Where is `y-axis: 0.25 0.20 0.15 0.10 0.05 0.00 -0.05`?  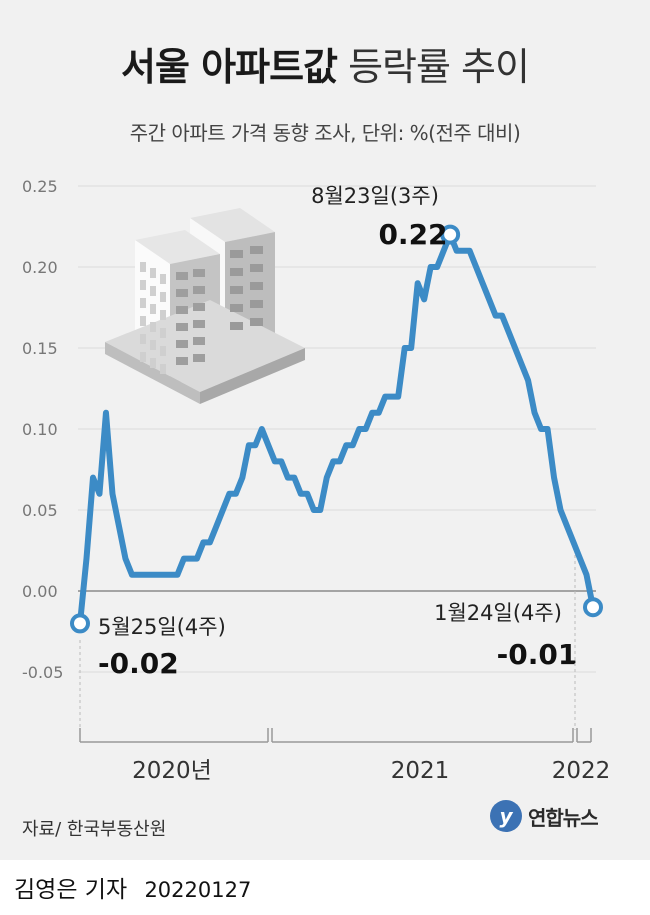 y-axis: 0.25 0.20 0.15 0.10 0.05 0.00 -0.05 is located at coordinates (42, 429).